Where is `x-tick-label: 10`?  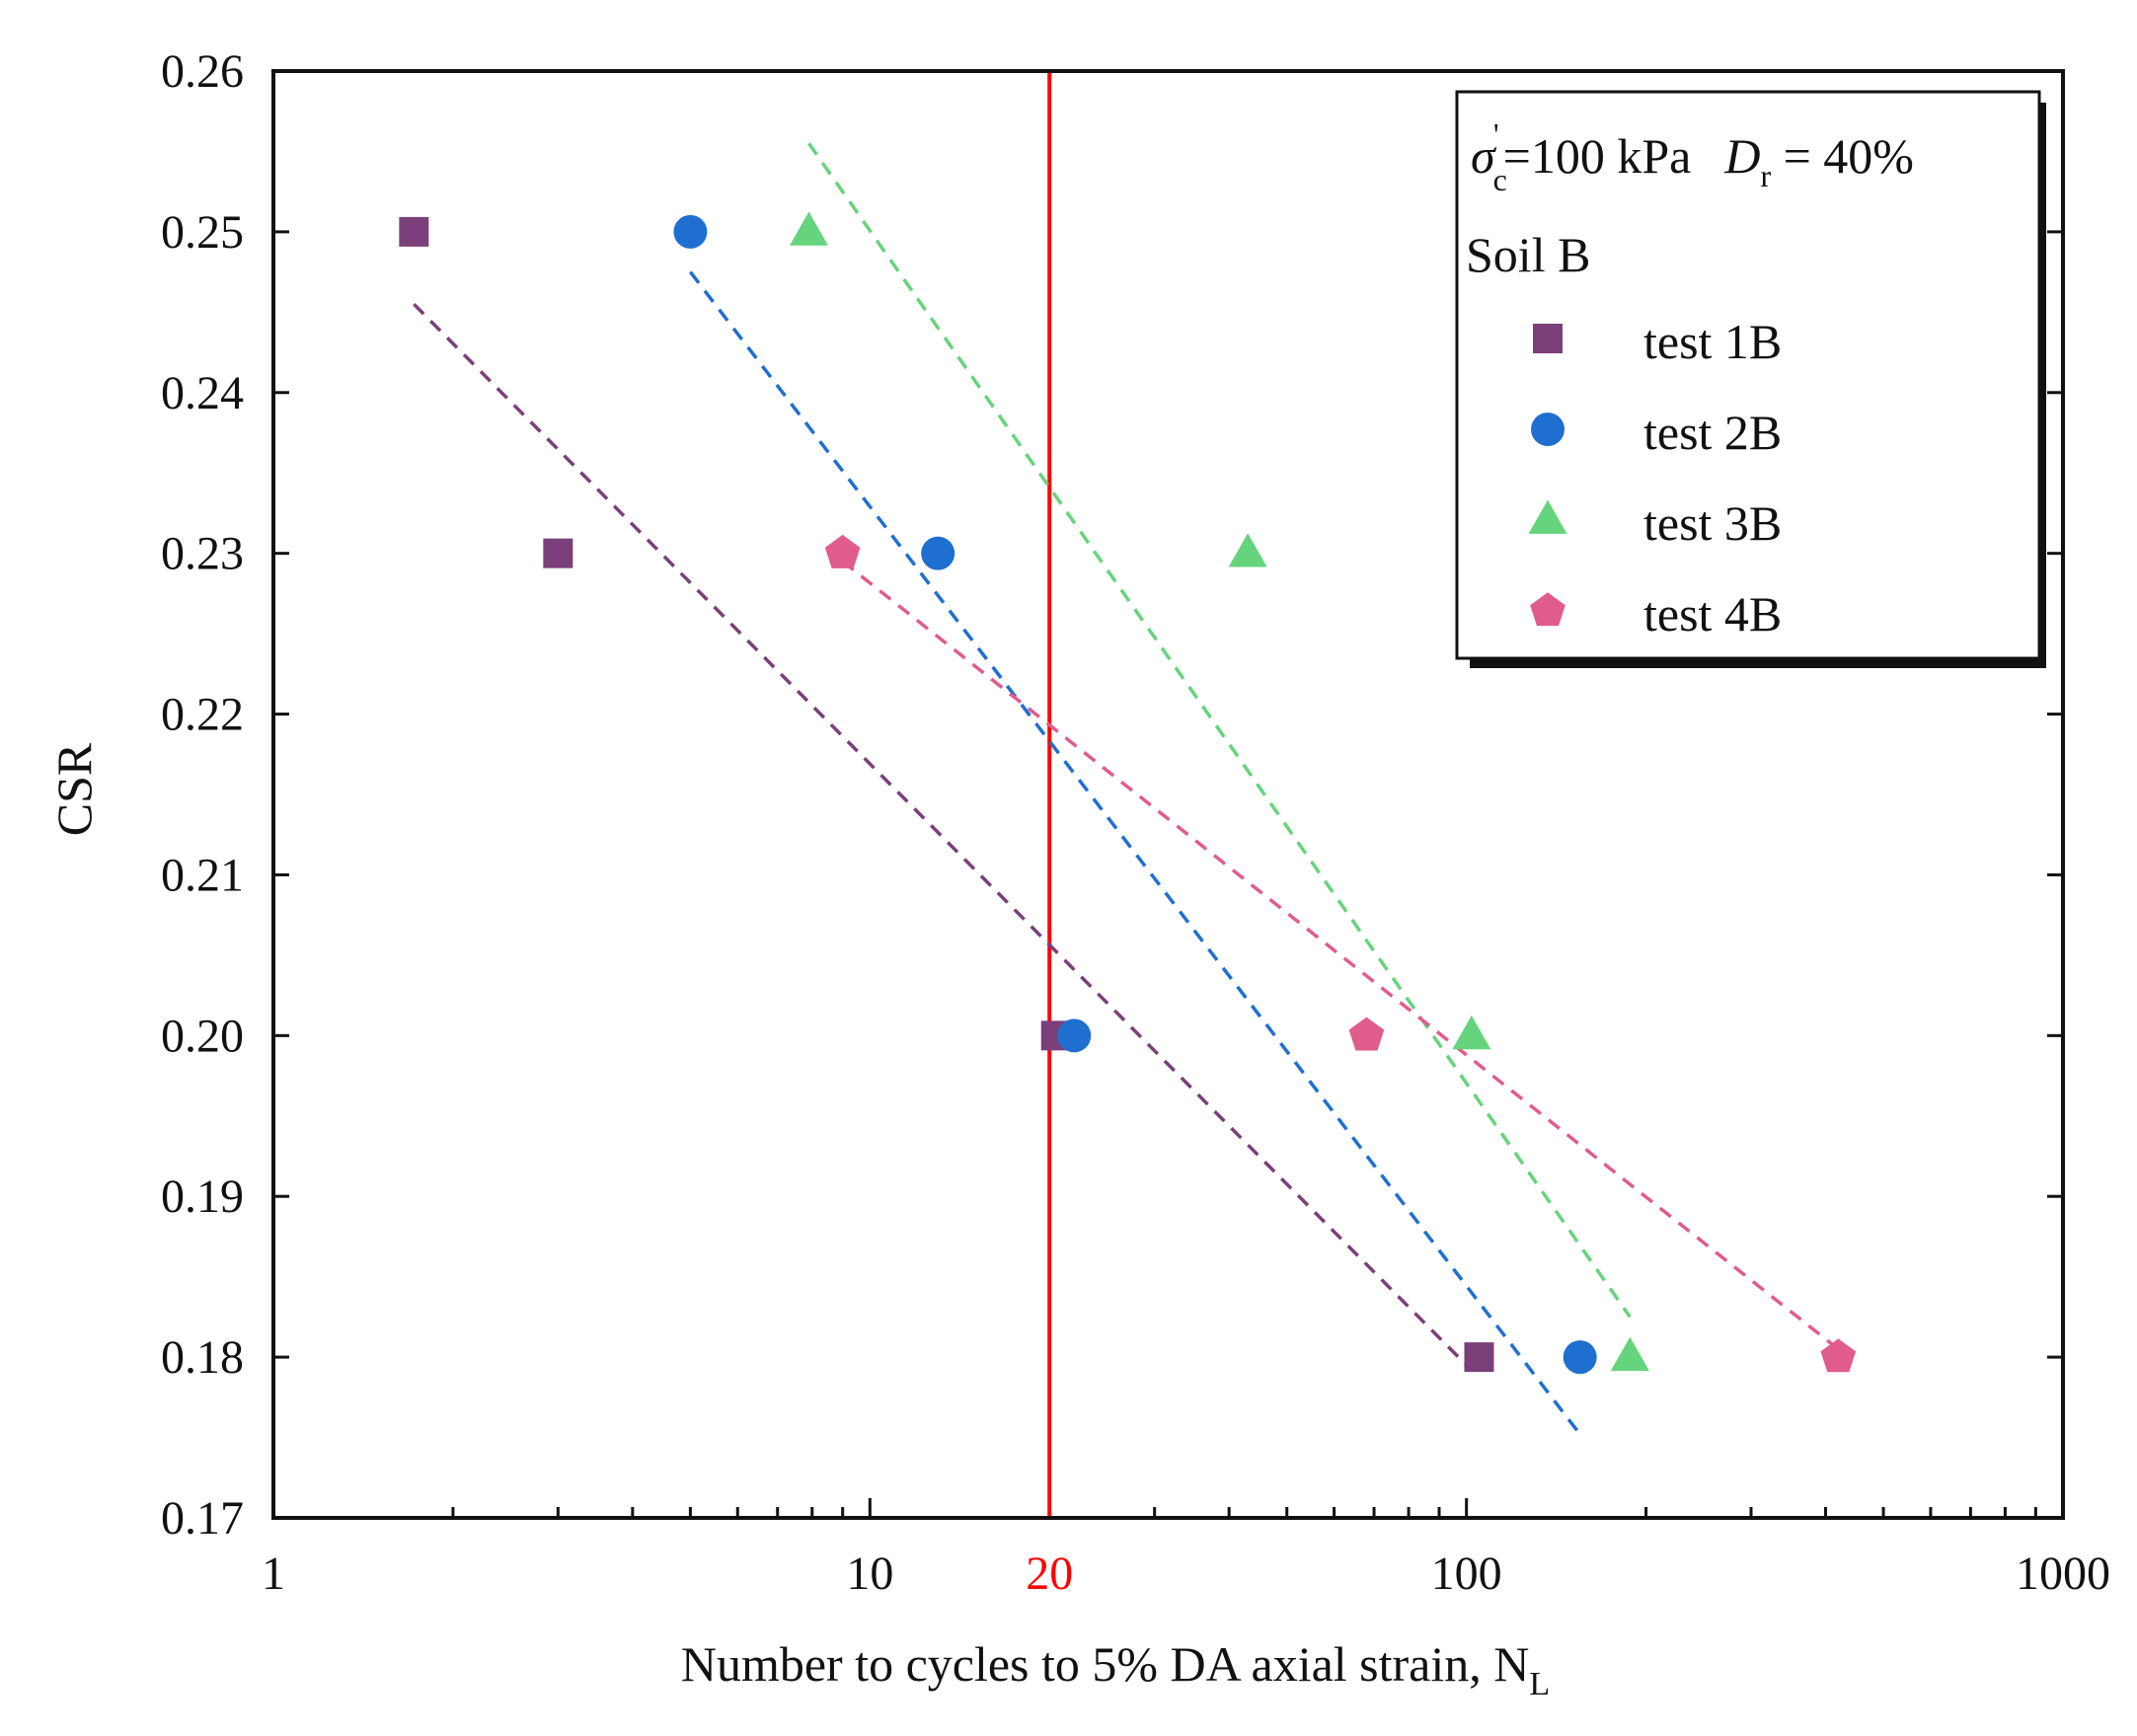
x-tick-label: 10 is located at coordinates (869, 1573).